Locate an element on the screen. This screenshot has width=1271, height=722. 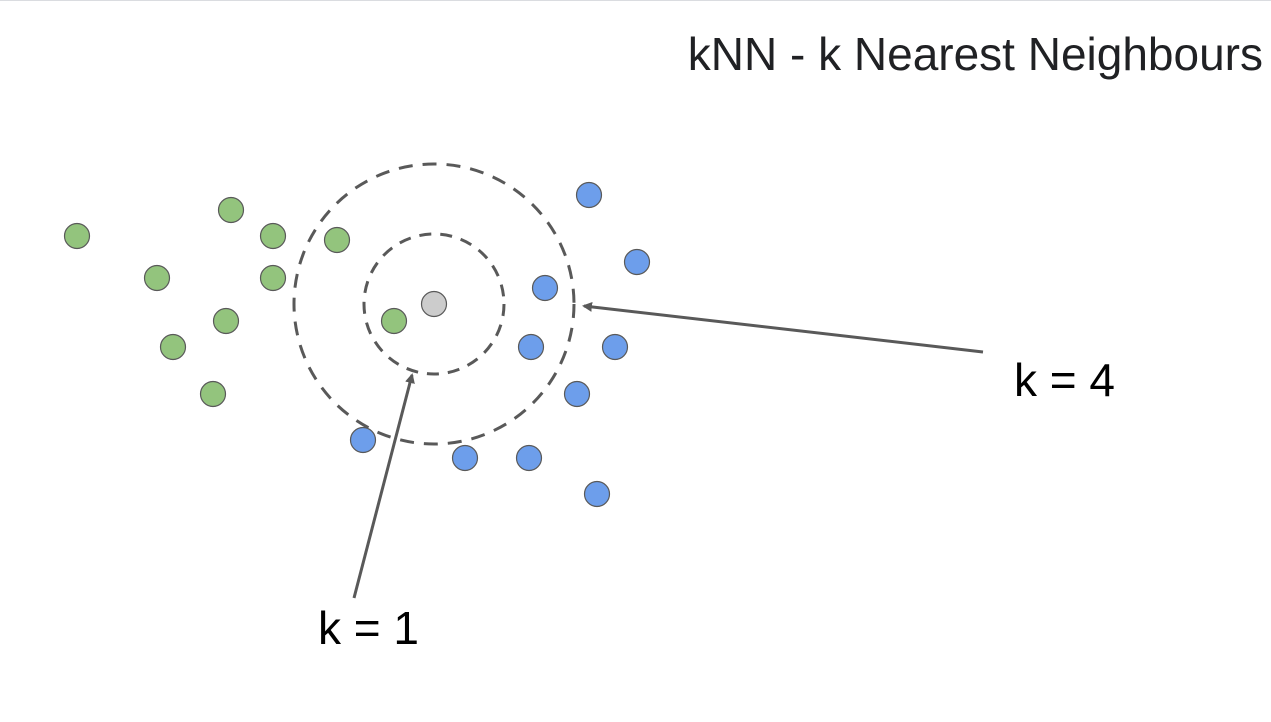
top-divider is located at coordinates (635, 0).